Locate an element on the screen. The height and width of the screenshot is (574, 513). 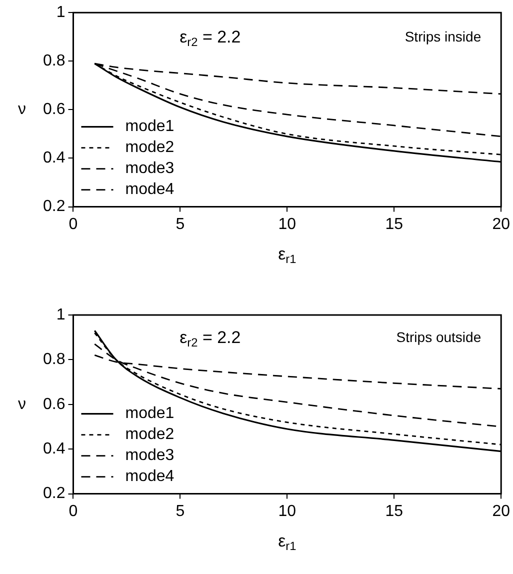
annotation: Strips outside is located at coordinates (439, 337).